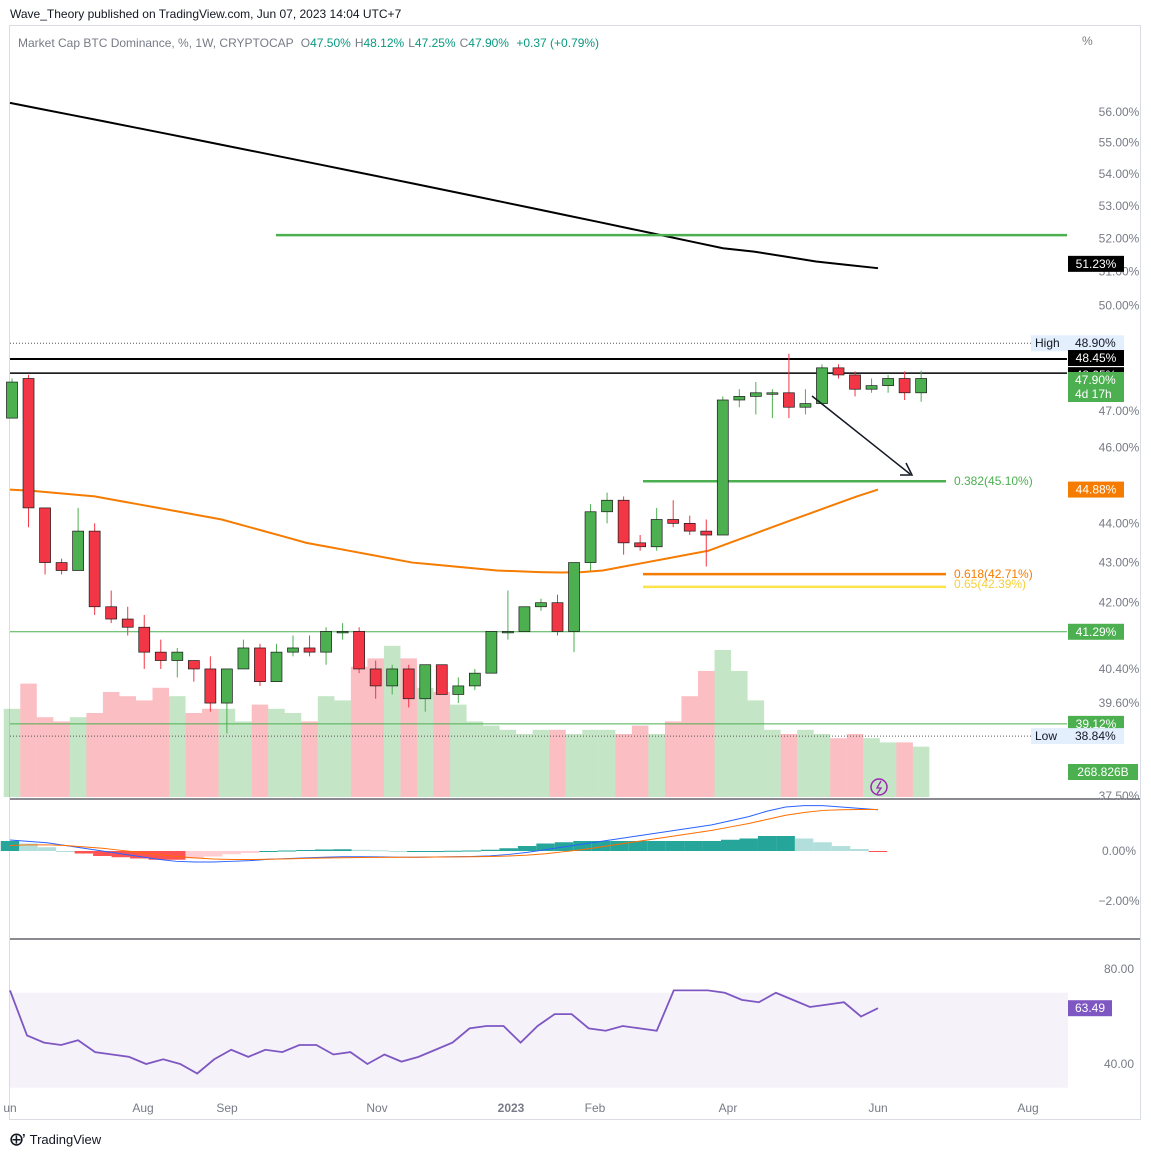  What do you see at coordinates (142, 1108) in the screenshot?
I see `x-tick-label: Aug` at bounding box center [142, 1108].